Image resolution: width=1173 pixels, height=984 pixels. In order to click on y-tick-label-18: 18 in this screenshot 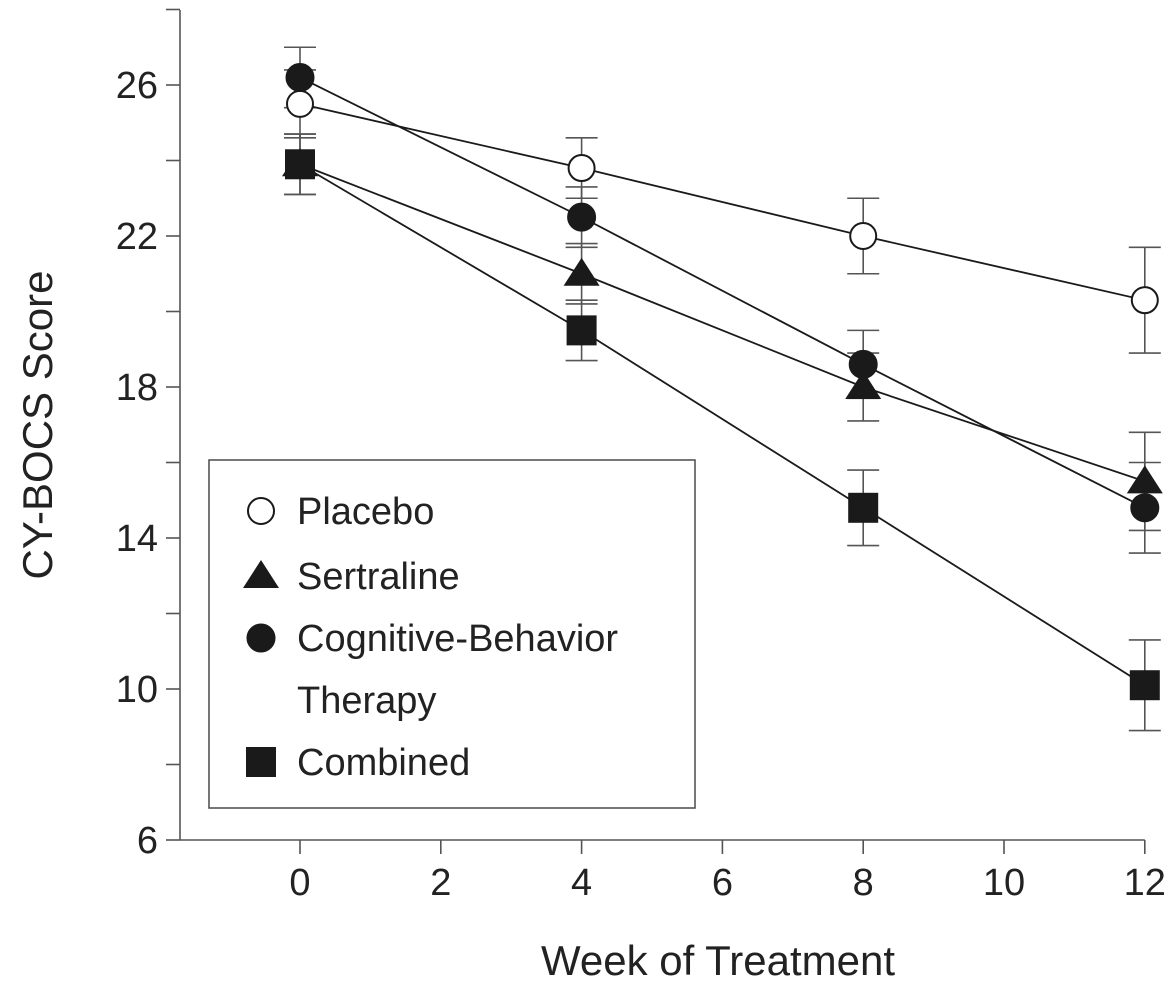, I will do `click(137, 388)`.